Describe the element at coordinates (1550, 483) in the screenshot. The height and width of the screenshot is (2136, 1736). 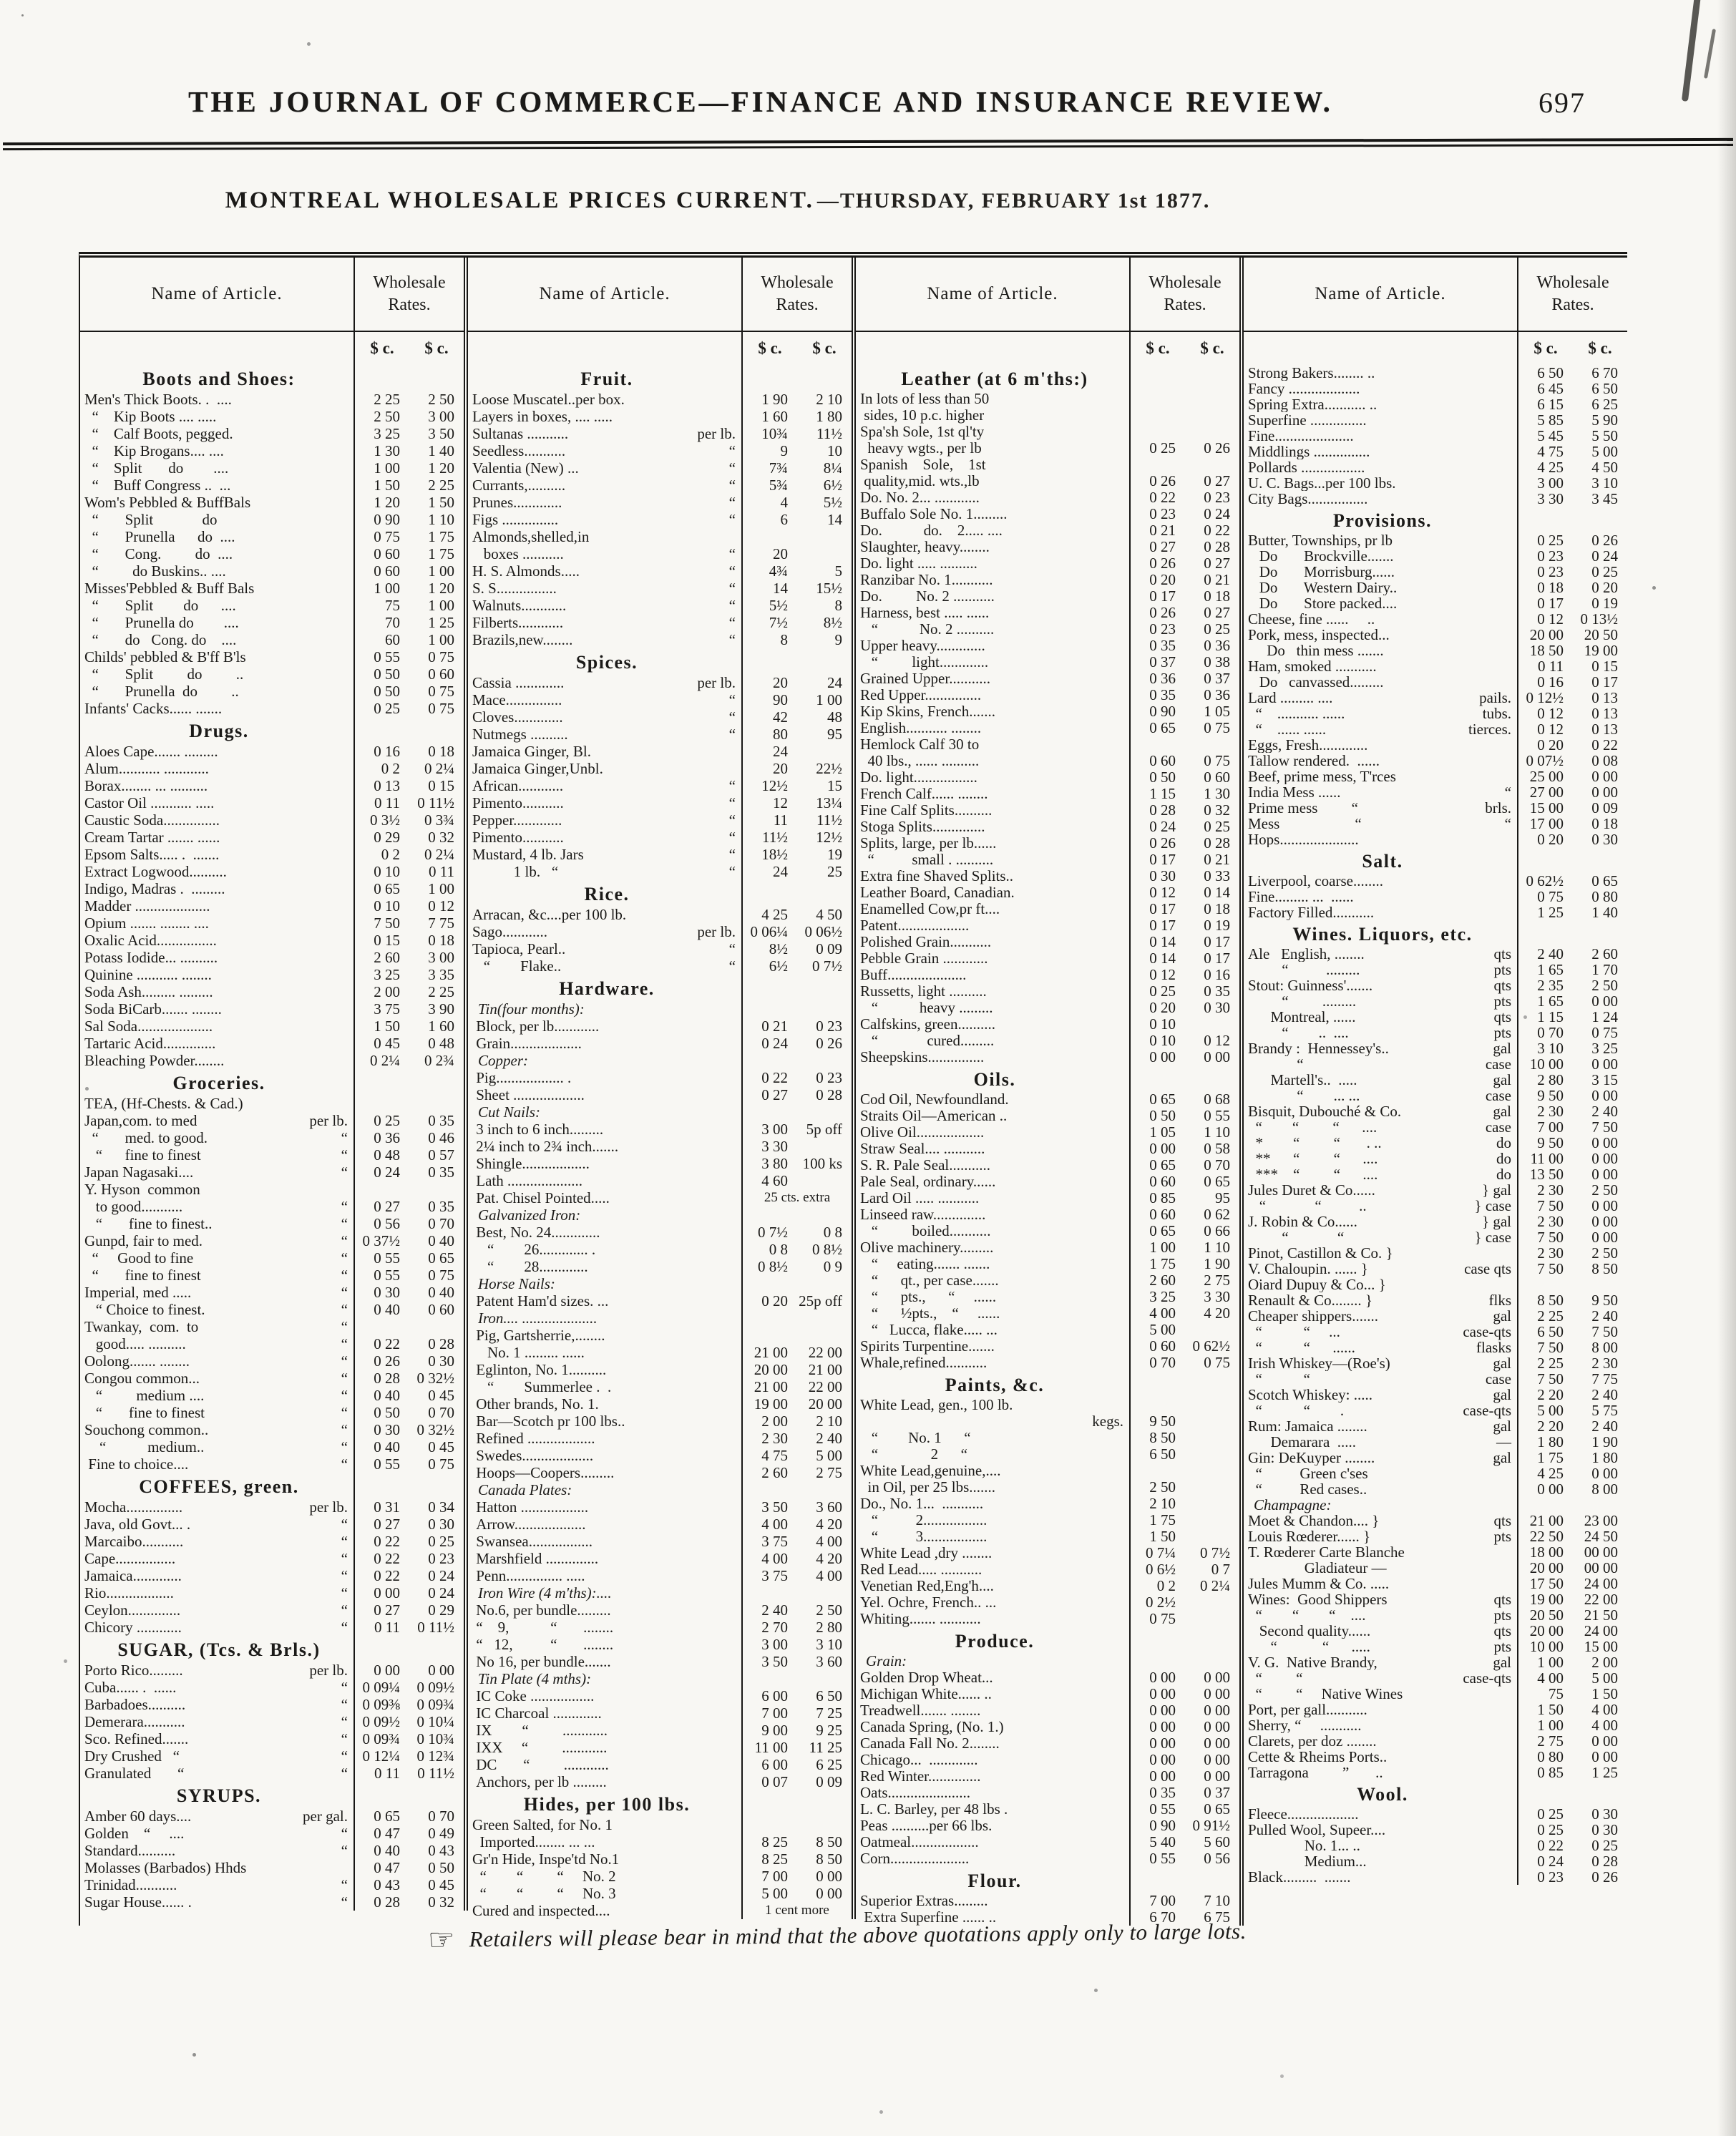
I see `rate-low: 3 00` at that location.